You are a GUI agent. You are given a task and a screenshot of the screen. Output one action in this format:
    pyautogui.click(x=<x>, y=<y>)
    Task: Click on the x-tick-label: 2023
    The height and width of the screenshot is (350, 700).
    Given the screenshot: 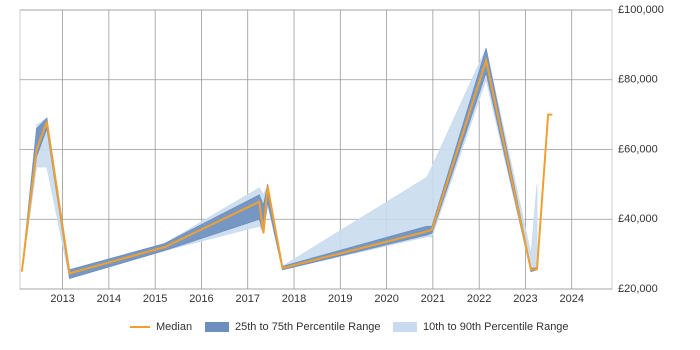 What is the action you would take?
    pyautogui.click(x=525, y=299)
    